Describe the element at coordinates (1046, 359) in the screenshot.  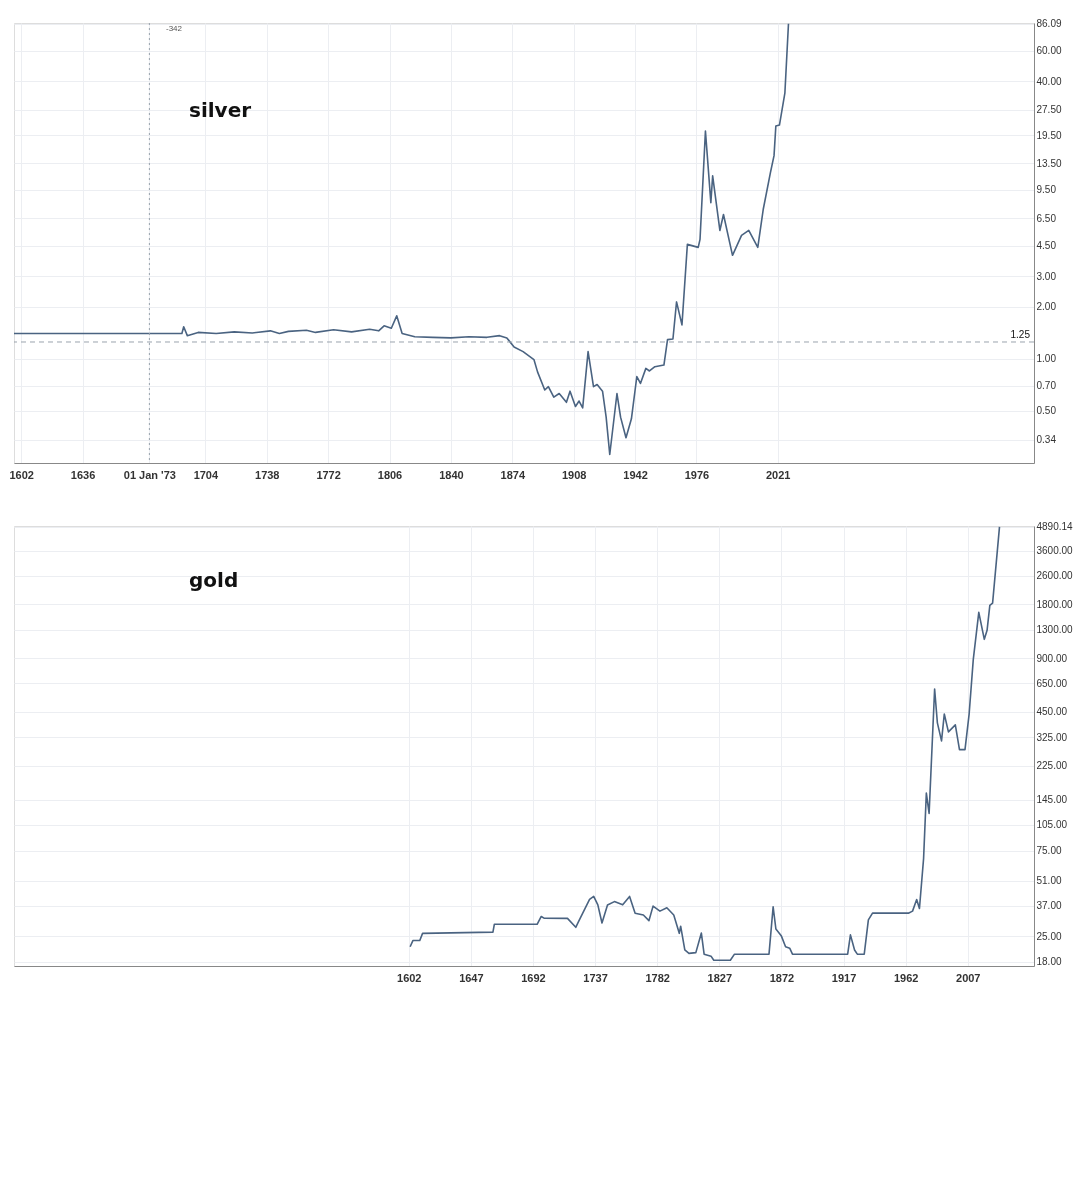
I see `y-tick-label: 1.00` at that location.